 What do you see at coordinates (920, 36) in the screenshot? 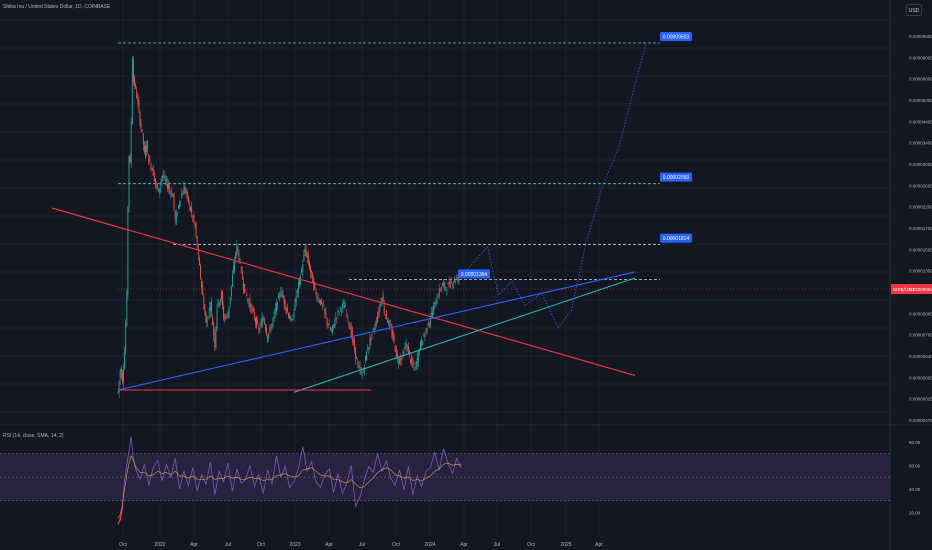
I see `price-tick-label: 0.00009500` at bounding box center [920, 36].